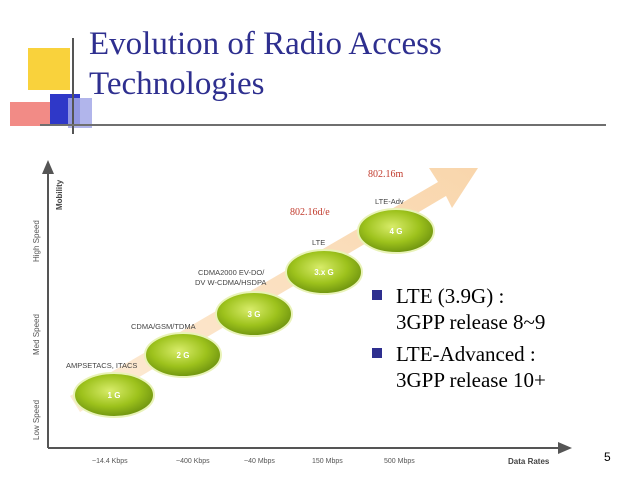  Describe the element at coordinates (386, 174) in the screenshot. I see `annotation-80216m: 802.16m` at that location.